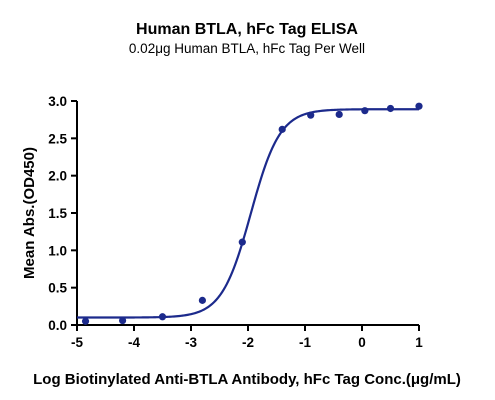 This screenshot has width=495, height=400. What do you see at coordinates (305, 342) in the screenshot?
I see `x-tick-label: -1` at bounding box center [305, 342].